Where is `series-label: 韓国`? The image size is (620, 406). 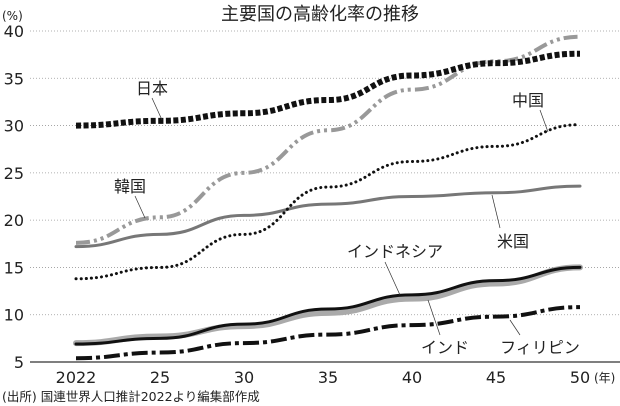
series-label: 韓国 is located at coordinates (130, 186).